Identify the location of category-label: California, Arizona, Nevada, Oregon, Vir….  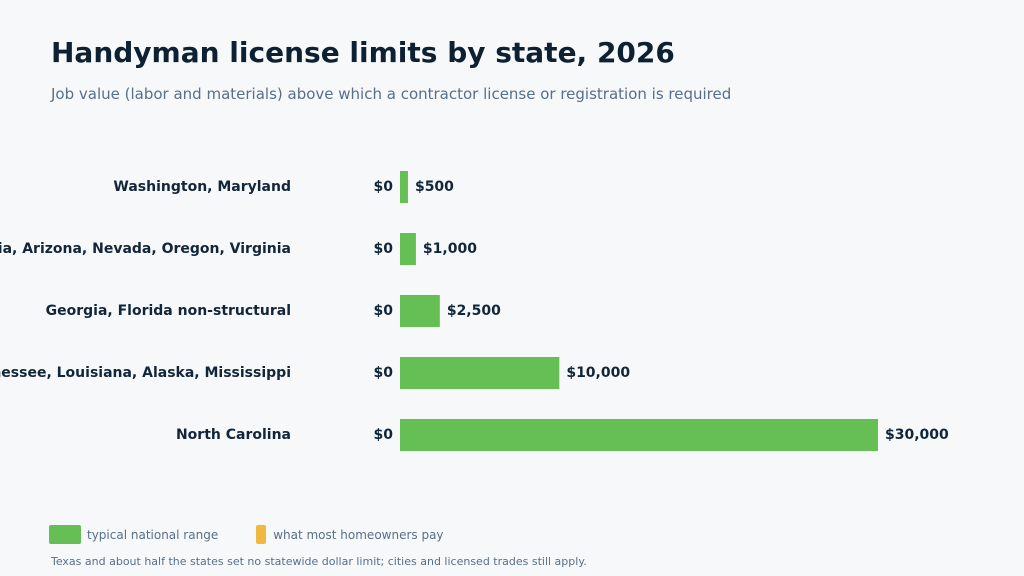
(145, 249).